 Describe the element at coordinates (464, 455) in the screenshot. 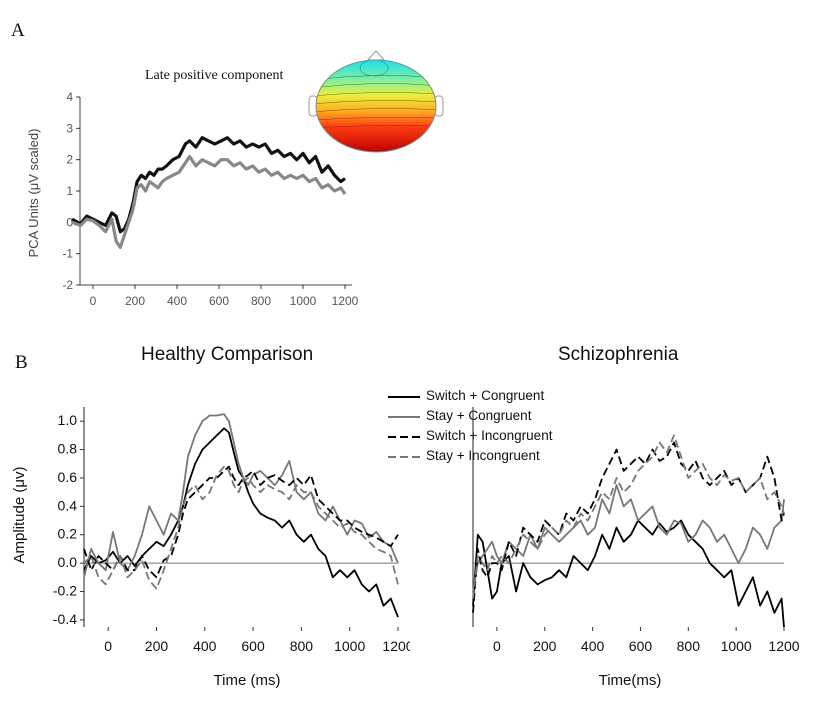

I see `legend-item: Stay + Incongruent` at that location.